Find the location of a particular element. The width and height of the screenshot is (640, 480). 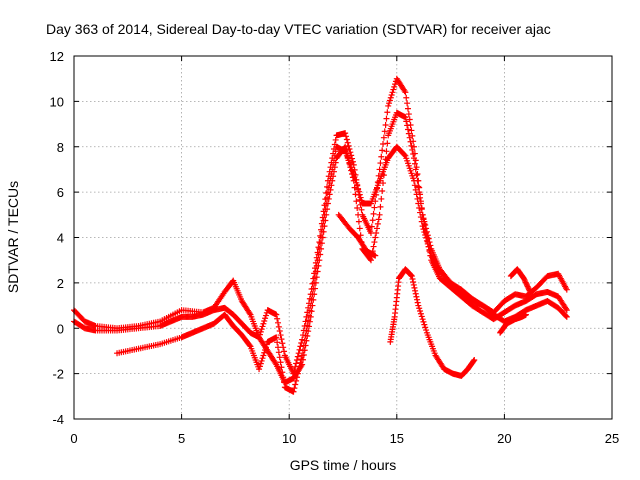

y-tick-label: 10 is located at coordinates (57, 101).